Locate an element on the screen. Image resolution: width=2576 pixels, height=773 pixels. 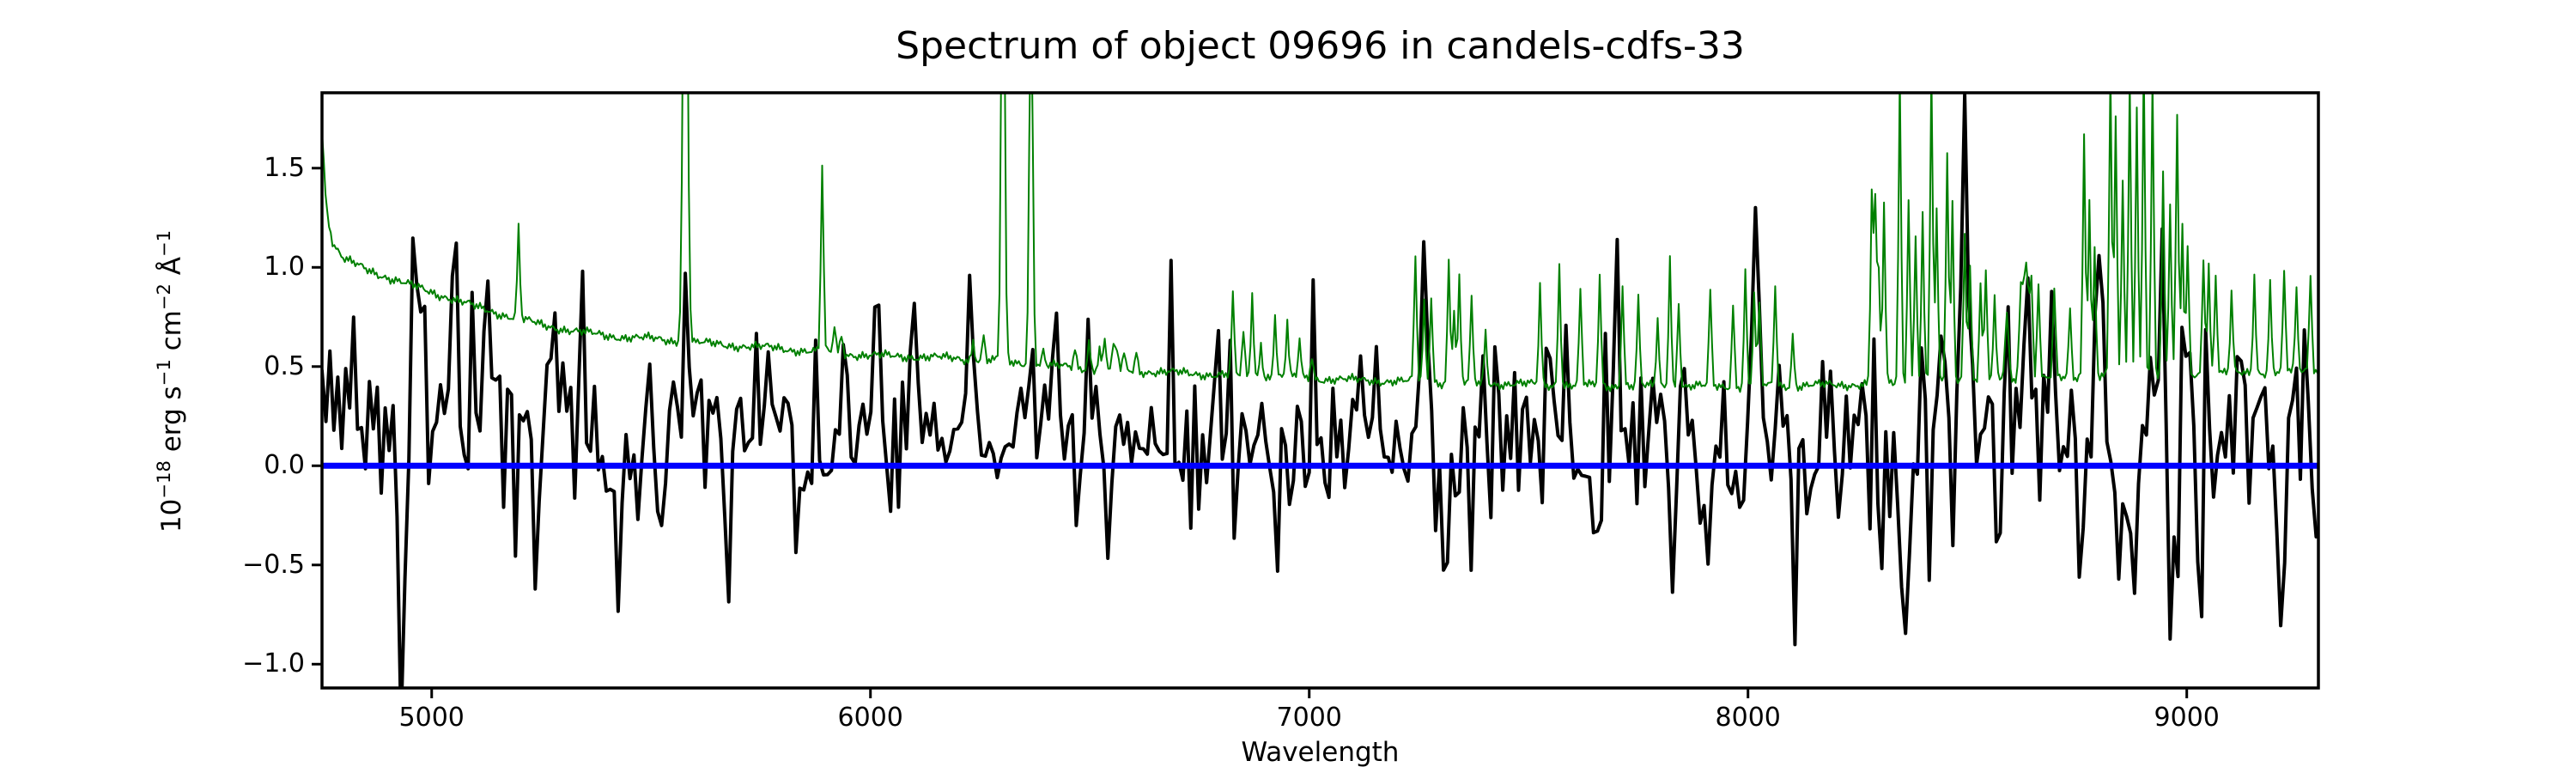
y-tick-label: 0.5 is located at coordinates (284, 365).